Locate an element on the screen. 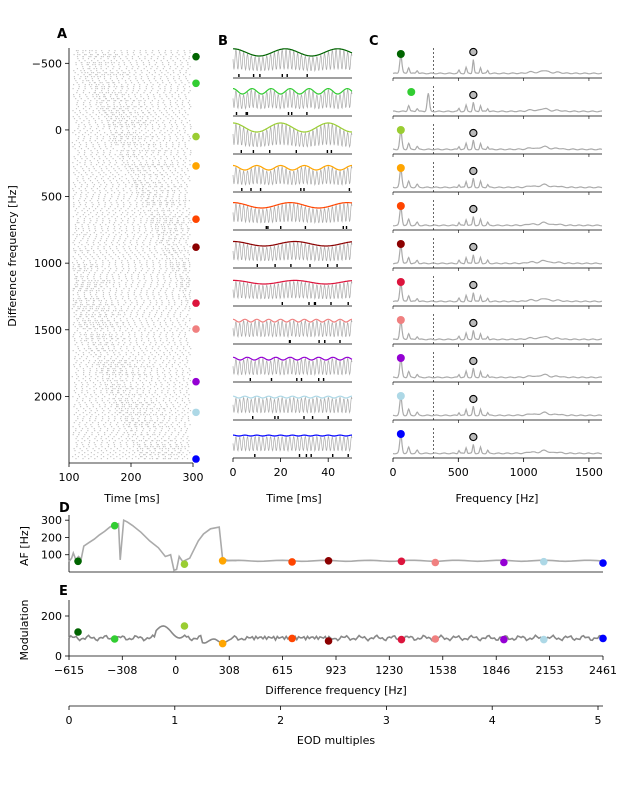 This screenshot has height=800, width=629. tick-label-c-x: 1000 is located at coordinates (524, 472).